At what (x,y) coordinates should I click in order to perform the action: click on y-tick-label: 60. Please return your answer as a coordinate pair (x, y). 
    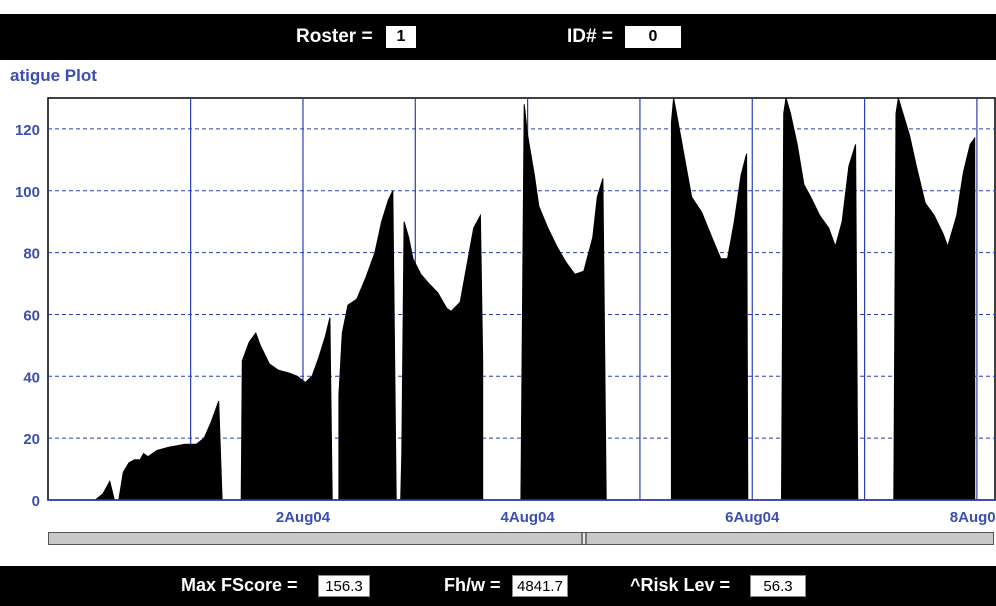
    Looking at the image, I should click on (31, 315).